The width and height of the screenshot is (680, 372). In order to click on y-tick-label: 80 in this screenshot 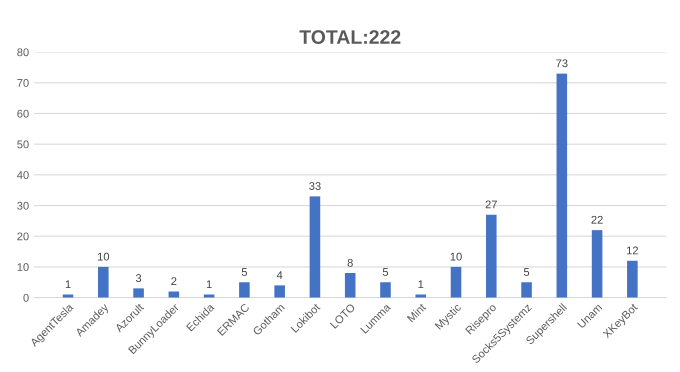, I will do `click(23, 52)`.